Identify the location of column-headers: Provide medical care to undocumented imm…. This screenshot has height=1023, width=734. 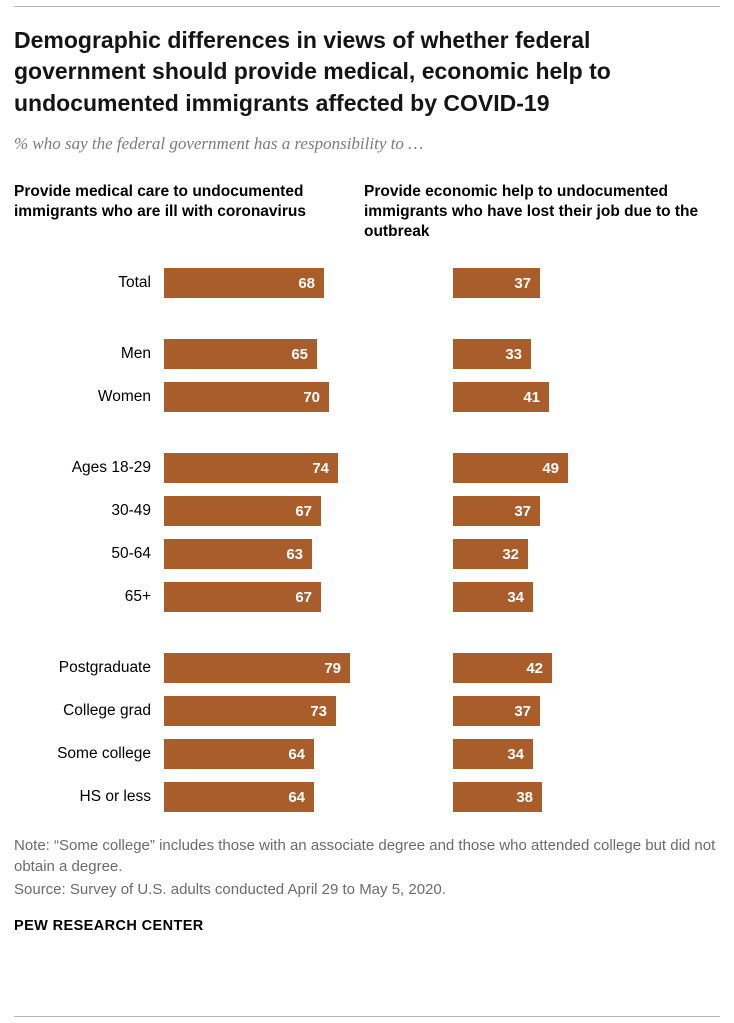
(367, 212).